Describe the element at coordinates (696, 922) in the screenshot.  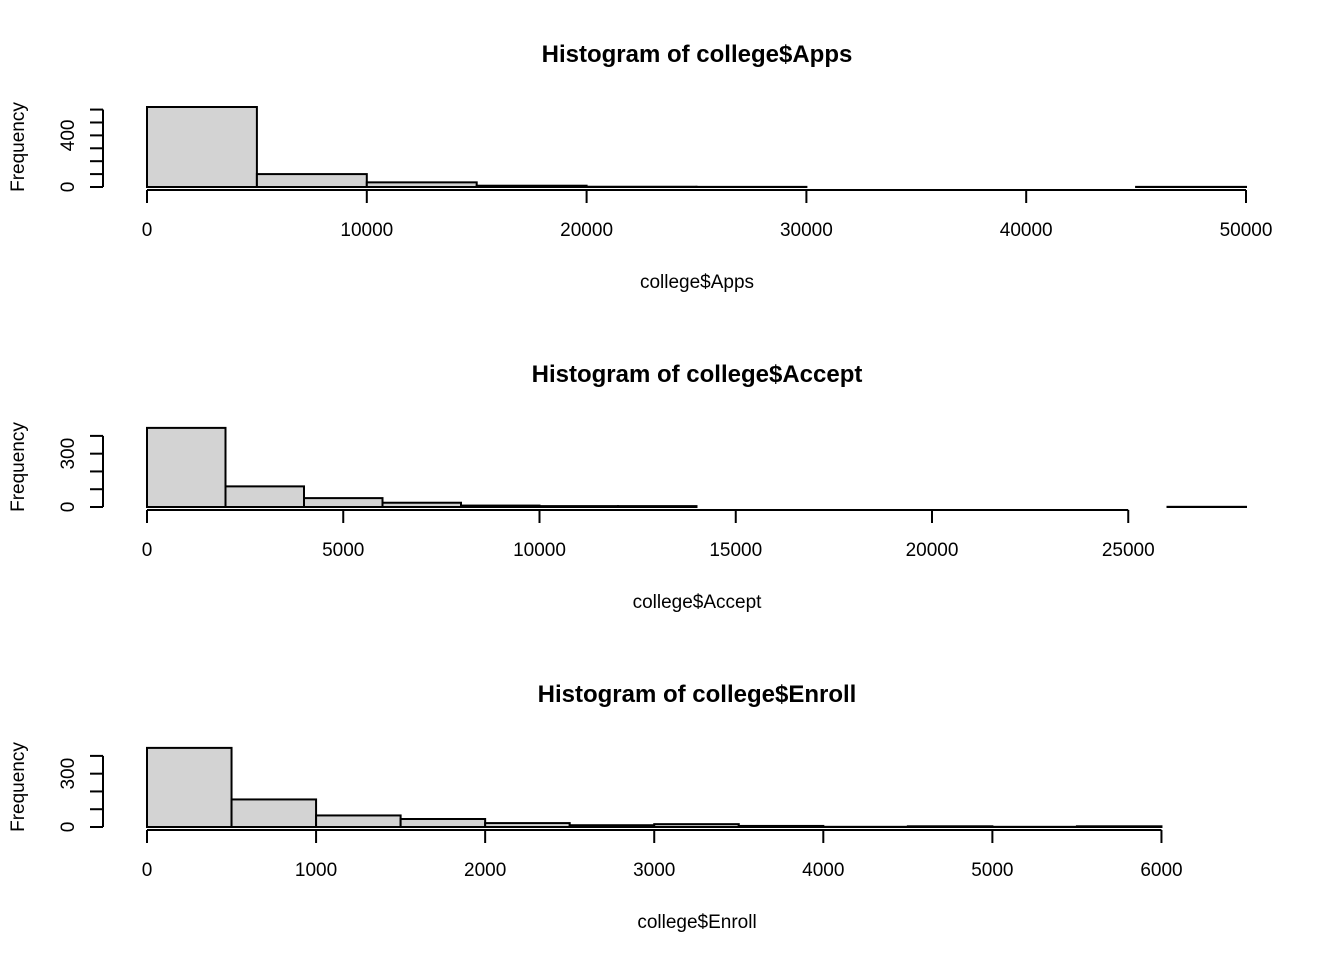
I see `x-axis-label: college$Enroll` at that location.